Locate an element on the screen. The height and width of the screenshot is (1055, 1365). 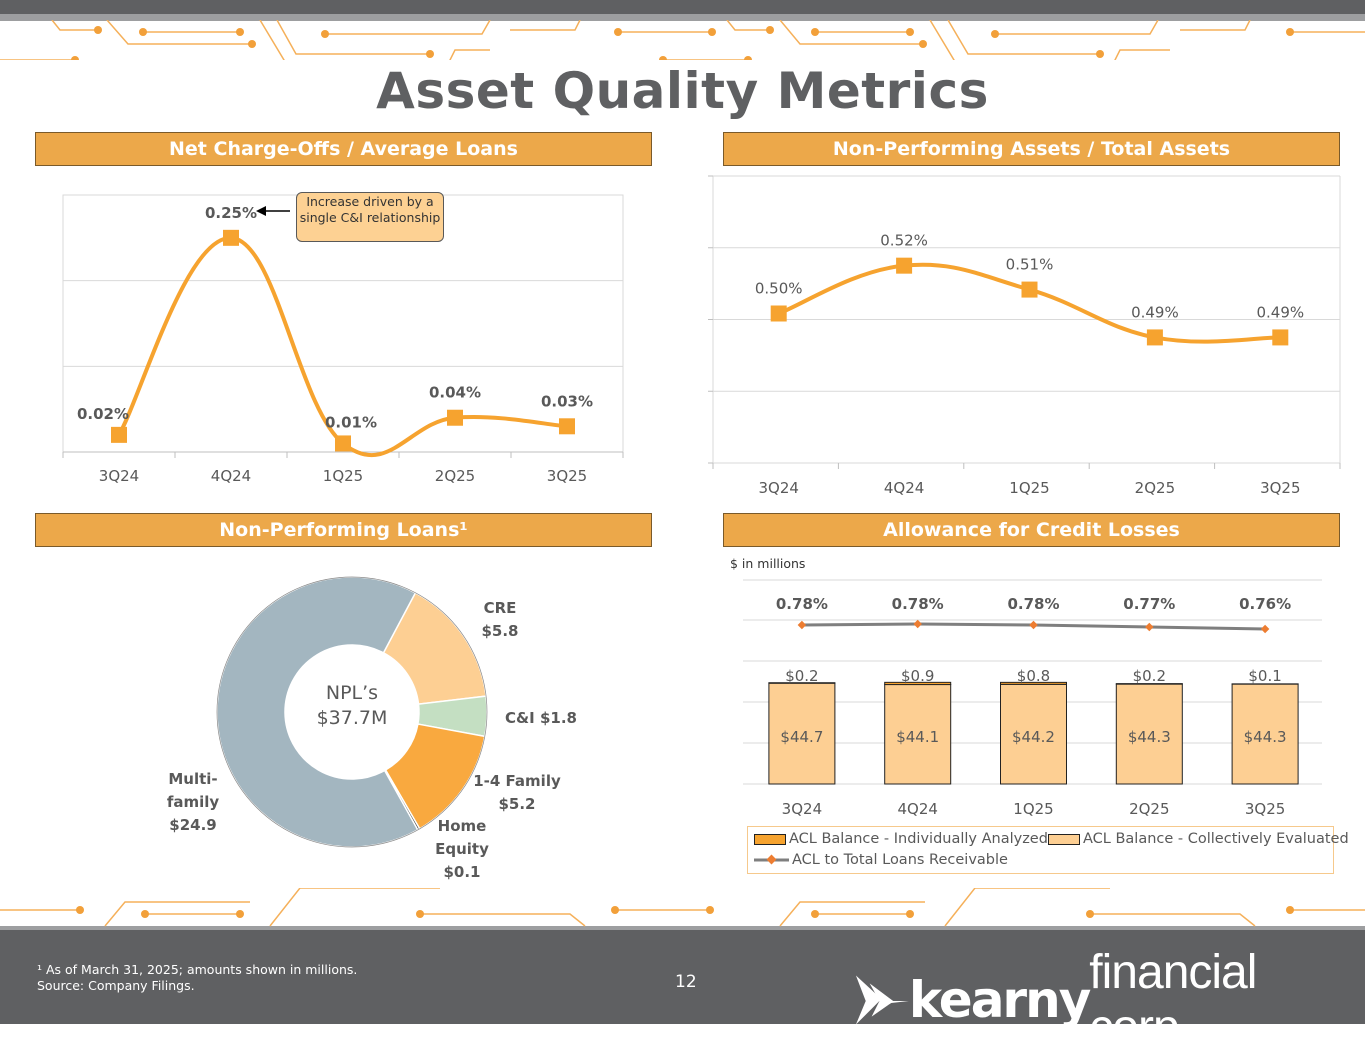
slice-label: family is located at coordinates (193, 802).